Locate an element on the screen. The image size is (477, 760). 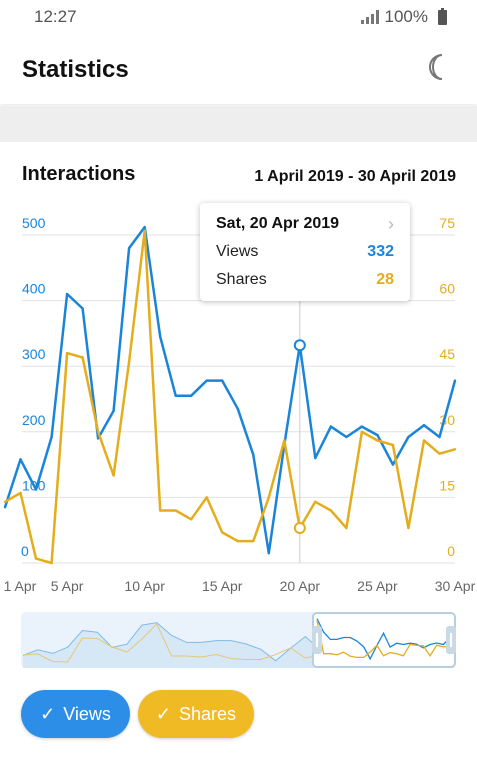
left-axis-tick: 200 is located at coordinates (34, 420).